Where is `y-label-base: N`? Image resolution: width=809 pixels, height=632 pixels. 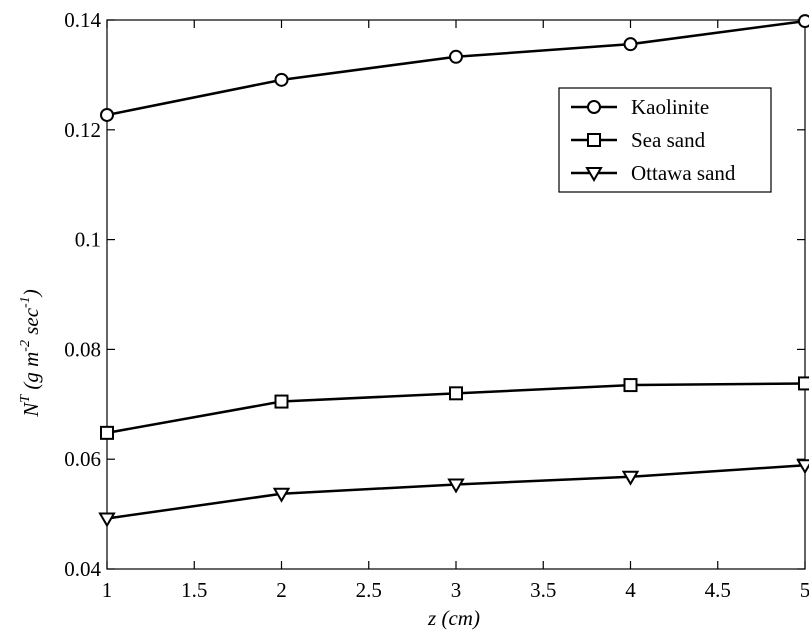
y-label-base: N is located at coordinates (31, 410).